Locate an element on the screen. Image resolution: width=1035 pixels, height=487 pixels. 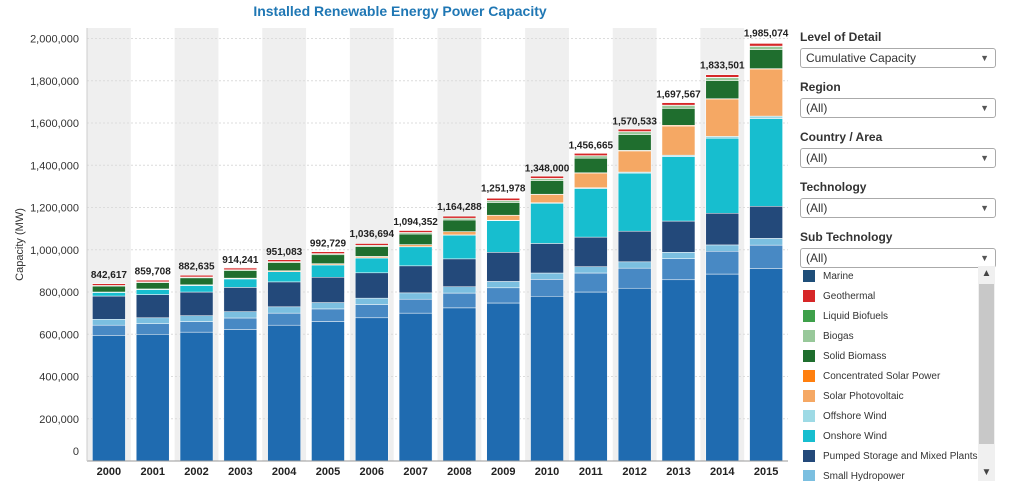
legend-label: Pumped Storage and Mixed Plants is located at coordinates (900, 456).